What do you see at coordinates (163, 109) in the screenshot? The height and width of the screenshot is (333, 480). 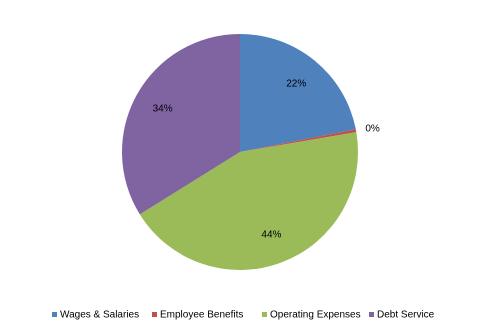 I see `data-label: 34%` at bounding box center [163, 109].